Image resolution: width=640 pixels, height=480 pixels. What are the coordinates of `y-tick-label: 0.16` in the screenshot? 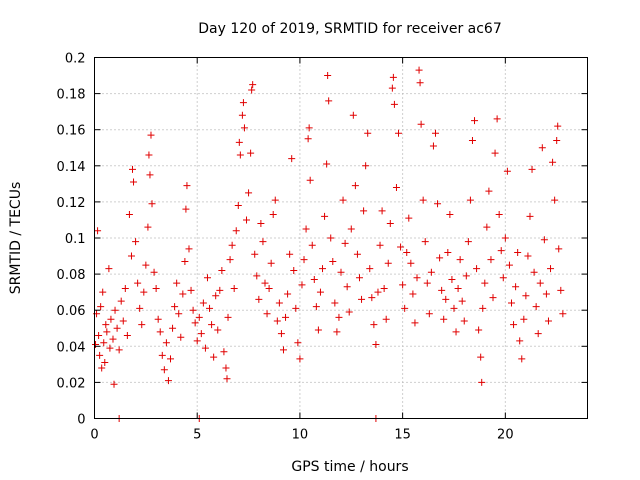 It's located at (71, 131).